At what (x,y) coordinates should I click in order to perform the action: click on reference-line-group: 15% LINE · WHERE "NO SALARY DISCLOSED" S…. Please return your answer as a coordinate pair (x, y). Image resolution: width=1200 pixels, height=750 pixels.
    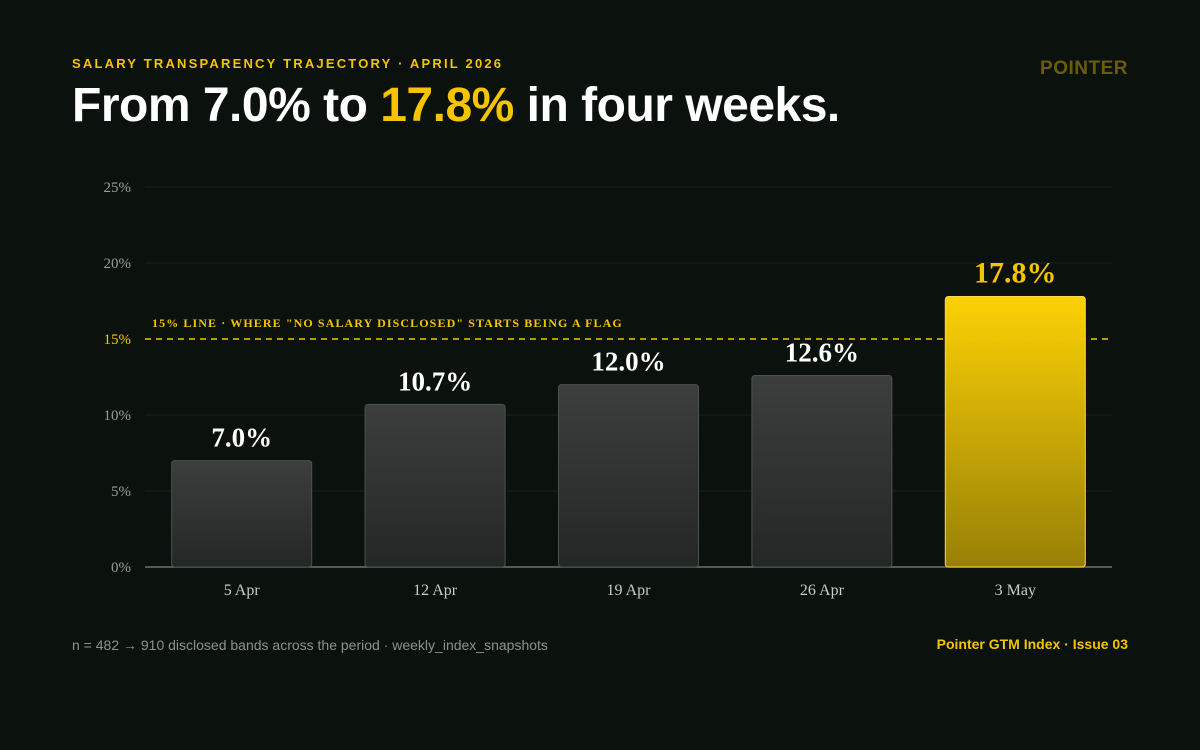
    Looking at the image, I should click on (628, 328).